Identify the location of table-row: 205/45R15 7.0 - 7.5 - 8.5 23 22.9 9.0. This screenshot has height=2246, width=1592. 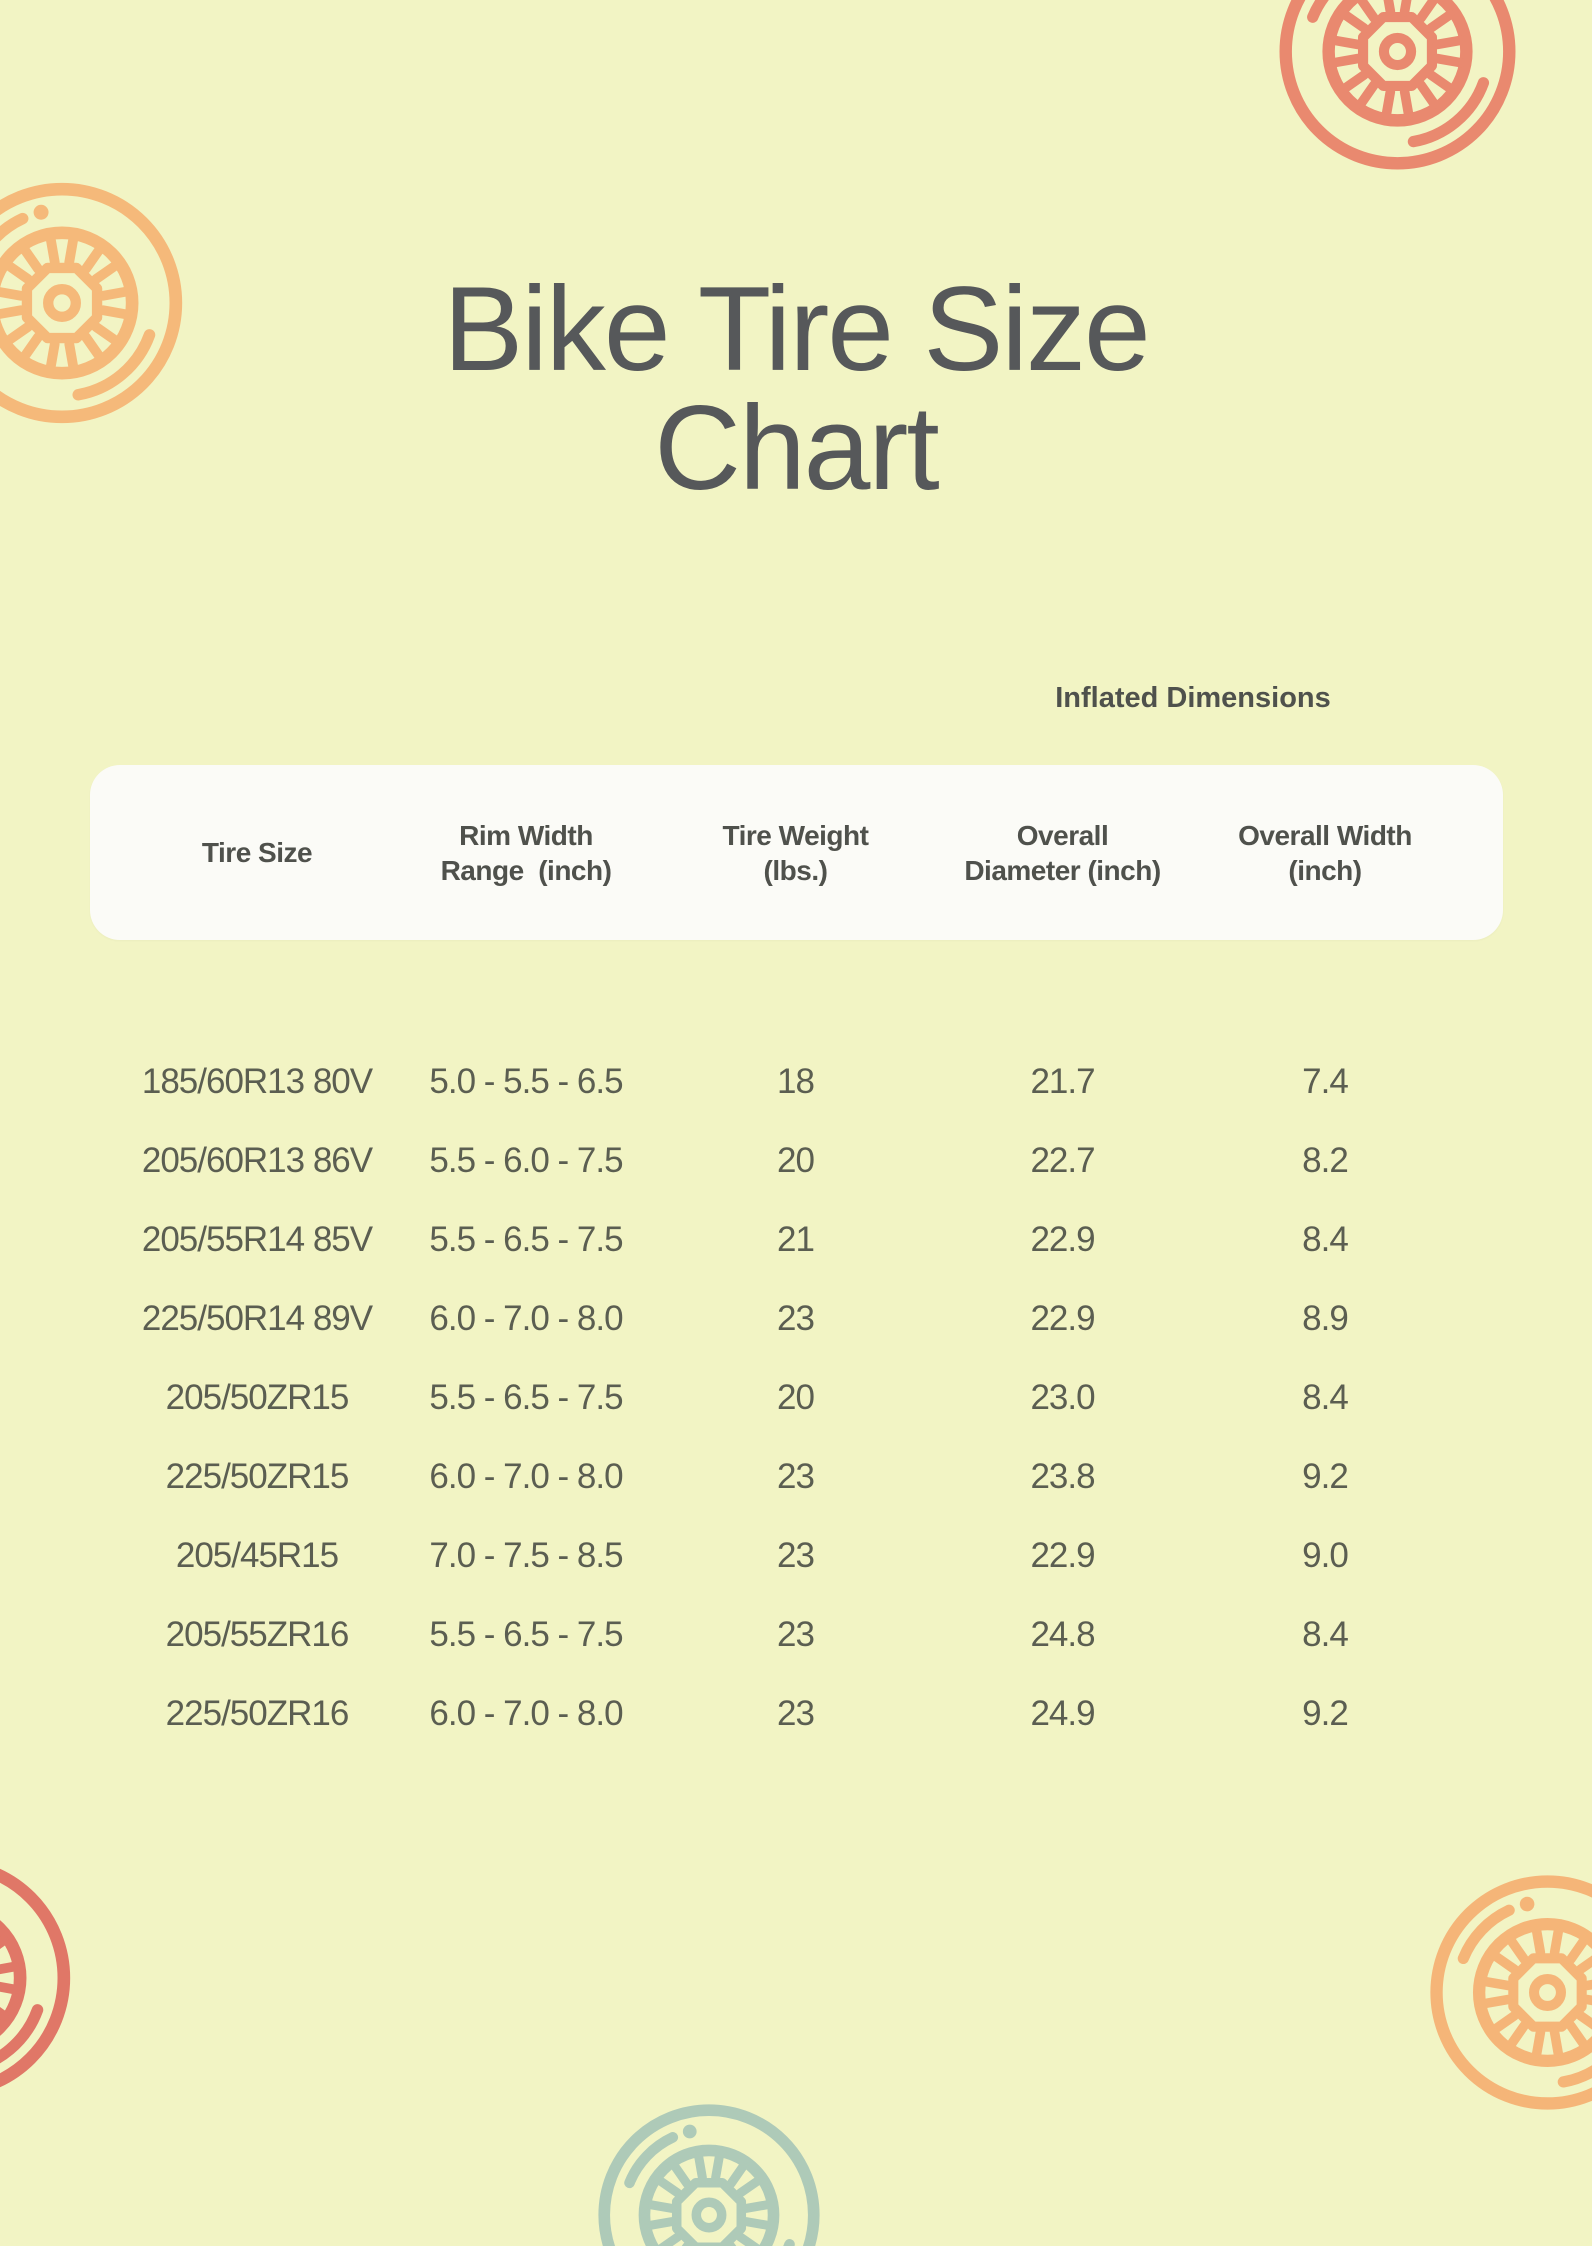
(796, 1555).